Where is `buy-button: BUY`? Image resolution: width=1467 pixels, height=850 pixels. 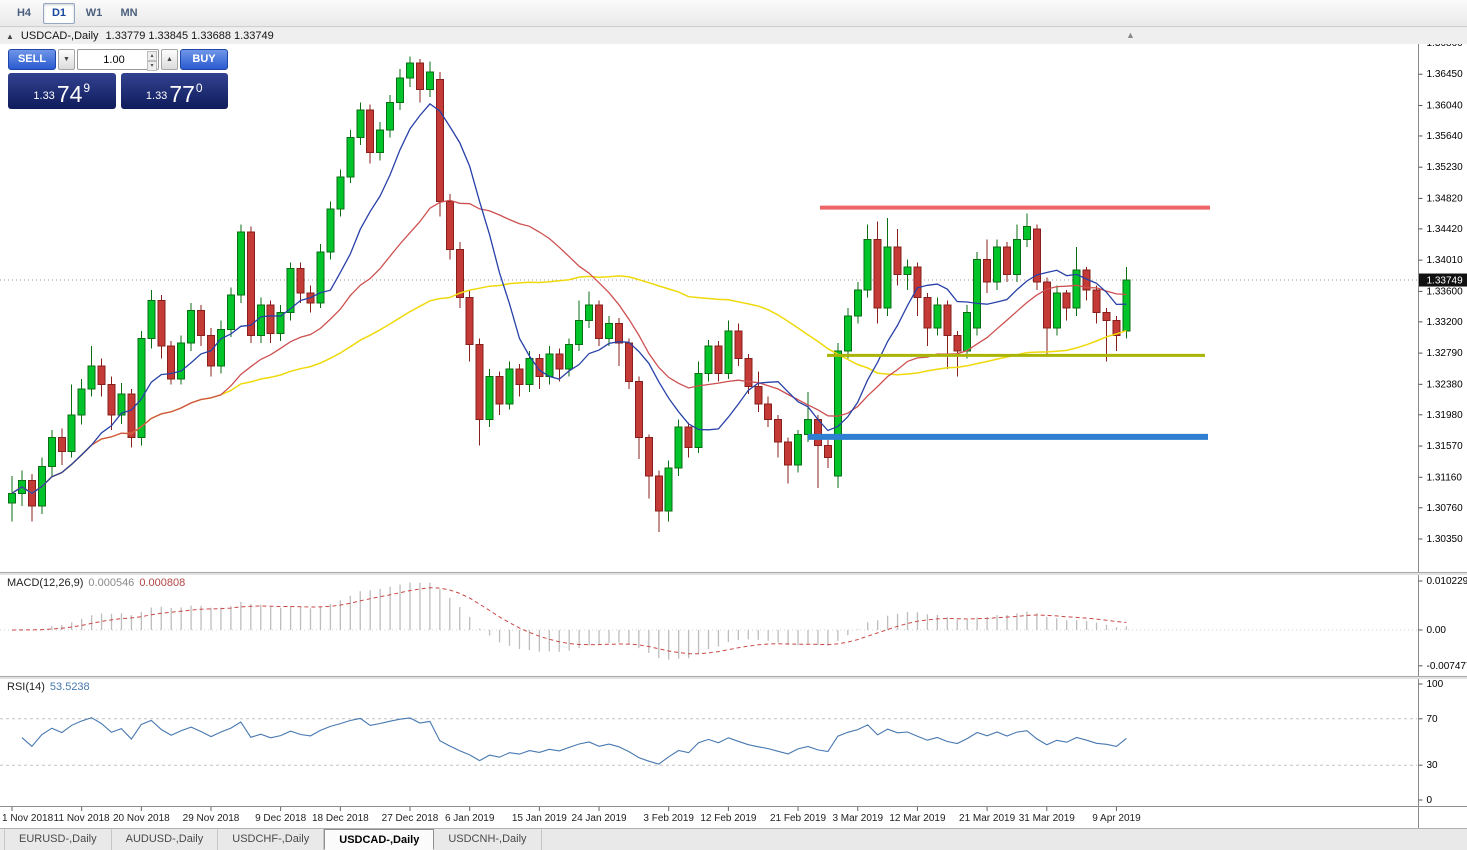
buy-button: BUY is located at coordinates (204, 59).